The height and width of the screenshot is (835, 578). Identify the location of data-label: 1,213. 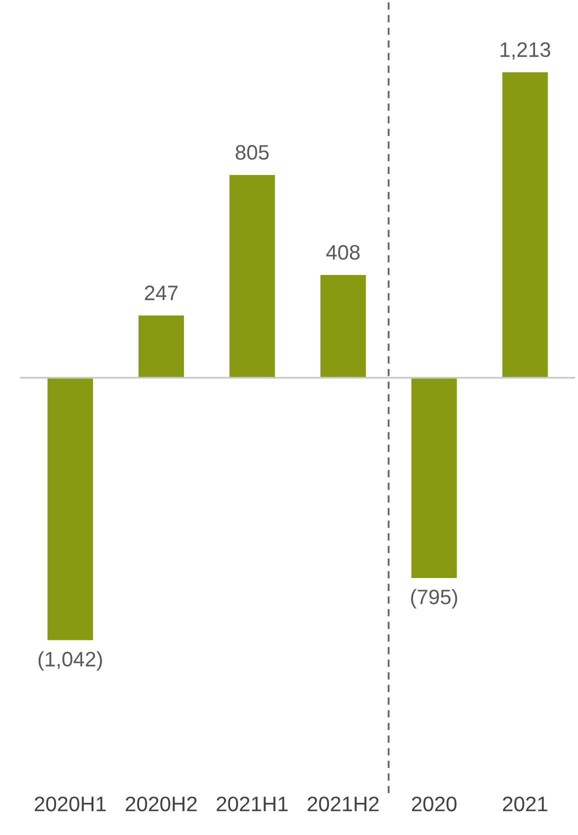
(525, 51).